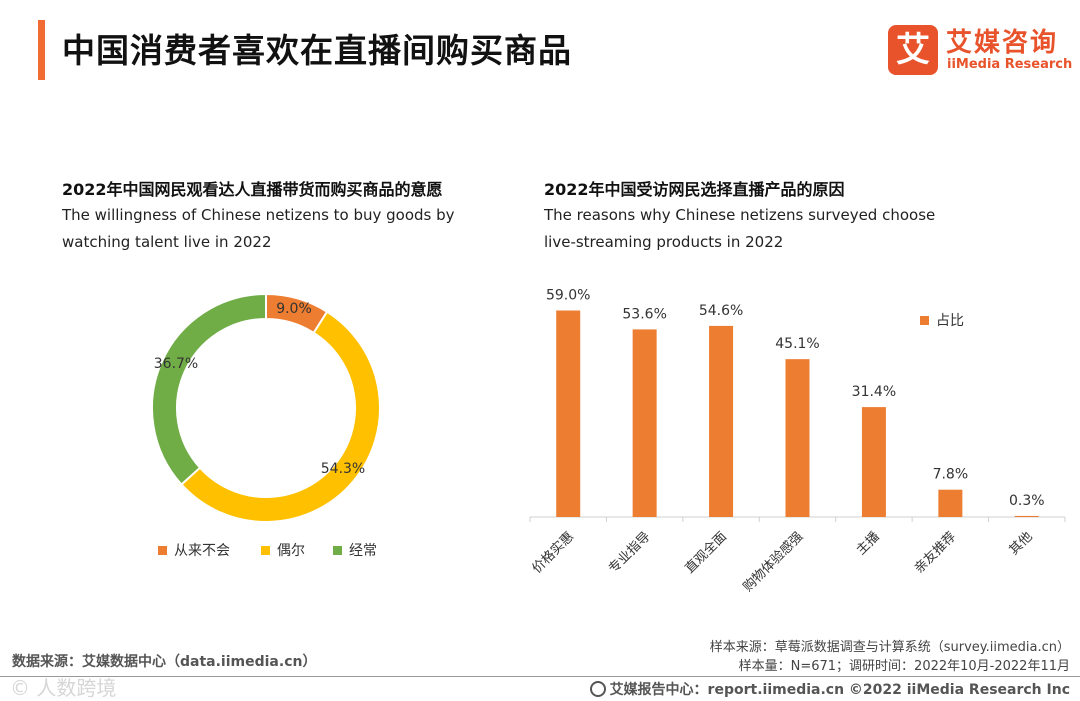 The width and height of the screenshot is (1080, 701). Describe the element at coordinates (164, 662) in the screenshot. I see `data-source: 数据来源：艾媒数据中心（data.iimedia.cn）` at that location.